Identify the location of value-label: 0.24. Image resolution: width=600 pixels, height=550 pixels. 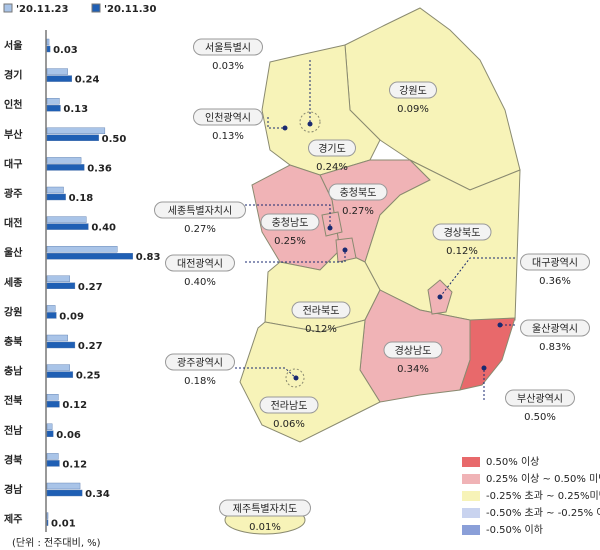
(87, 80).